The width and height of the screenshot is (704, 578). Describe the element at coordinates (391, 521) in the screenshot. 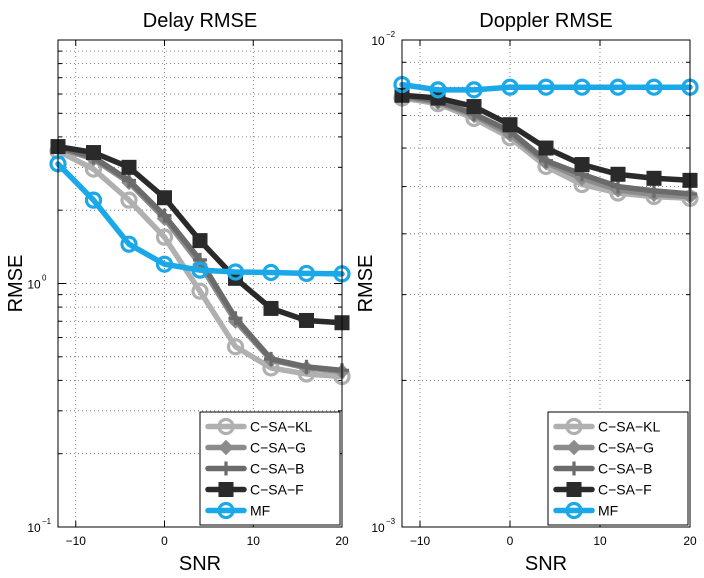

I see `y-tick-exponent: −3` at that location.